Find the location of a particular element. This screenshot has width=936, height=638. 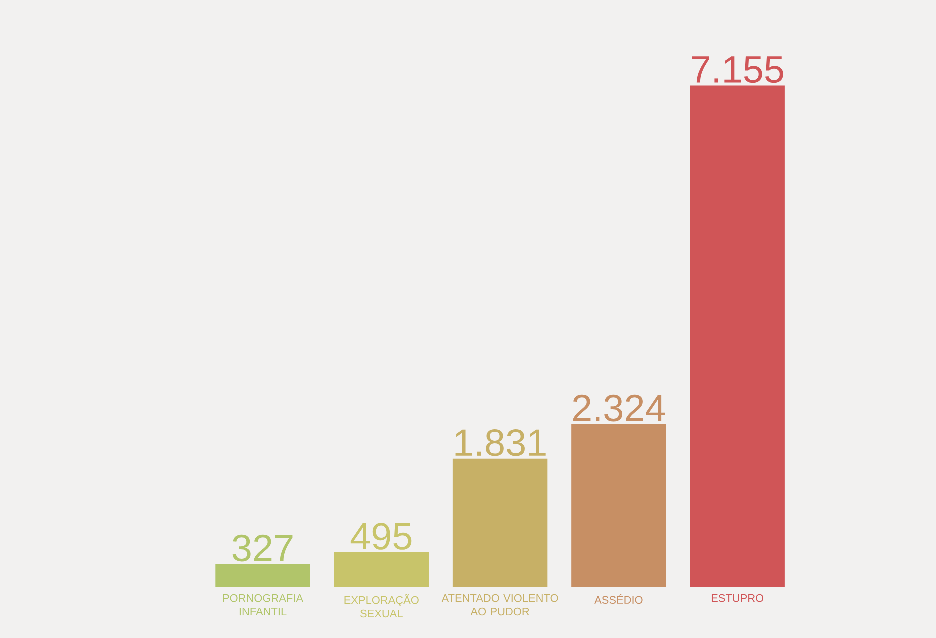

x-tick-label: PORNOGRAFIA INFANTIL is located at coordinates (263, 605).